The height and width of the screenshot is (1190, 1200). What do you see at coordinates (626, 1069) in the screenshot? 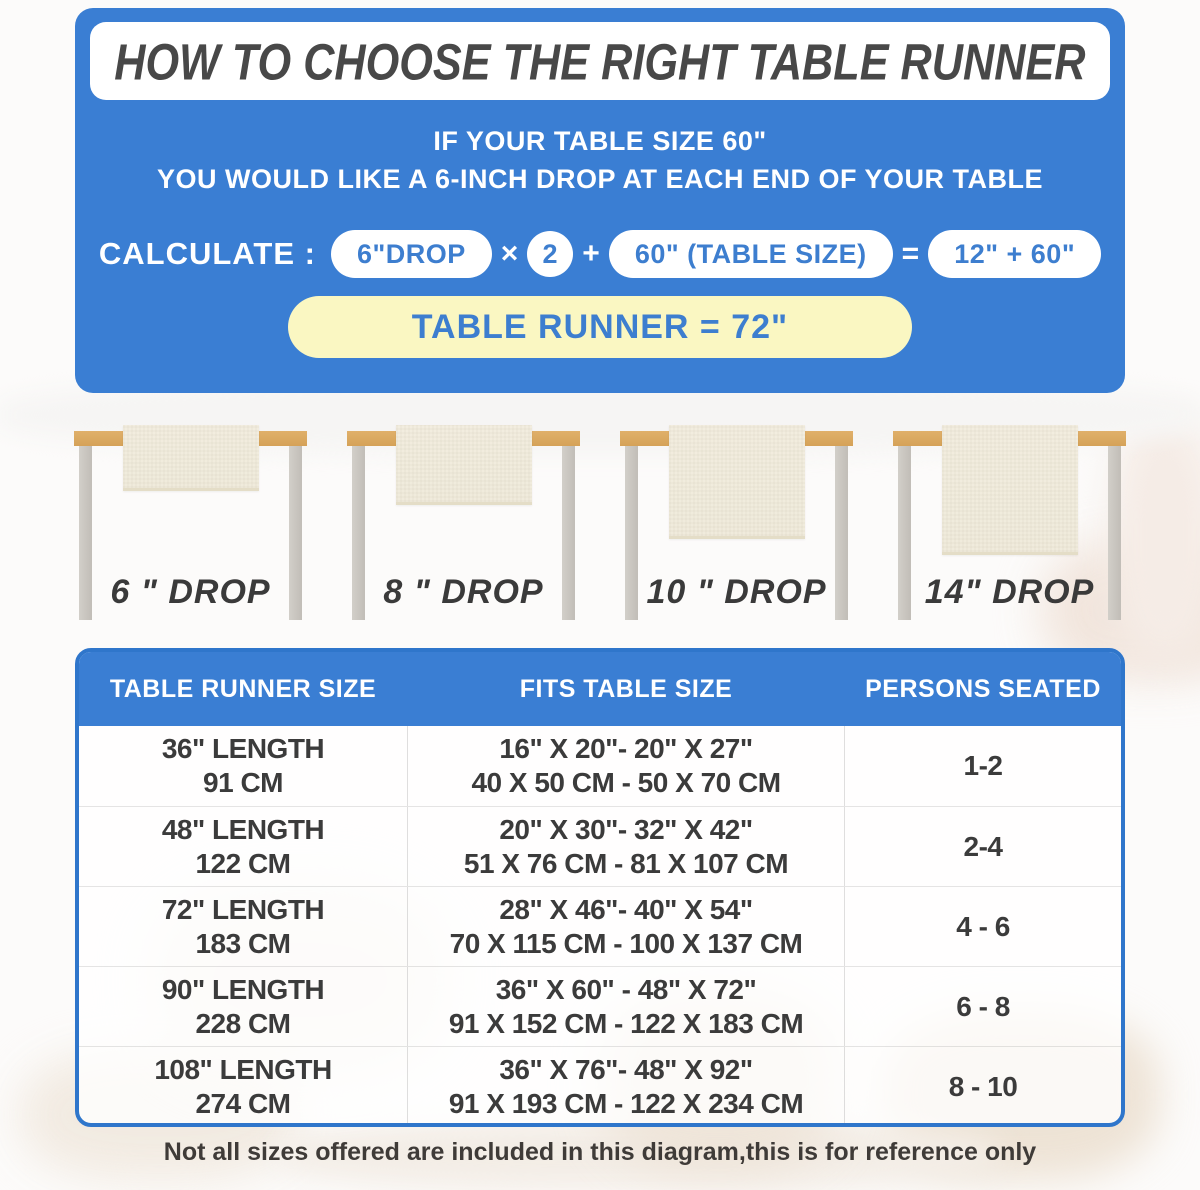
I see `fits-size-inches: 36" X 76"- 48" X 92"` at bounding box center [626, 1069].